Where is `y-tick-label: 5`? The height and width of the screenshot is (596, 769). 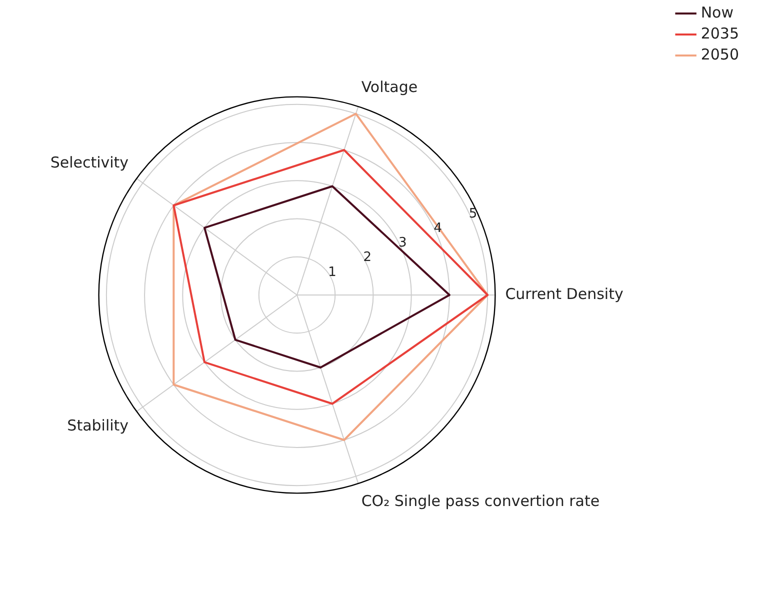 y-tick-label: 5 is located at coordinates (473, 214).